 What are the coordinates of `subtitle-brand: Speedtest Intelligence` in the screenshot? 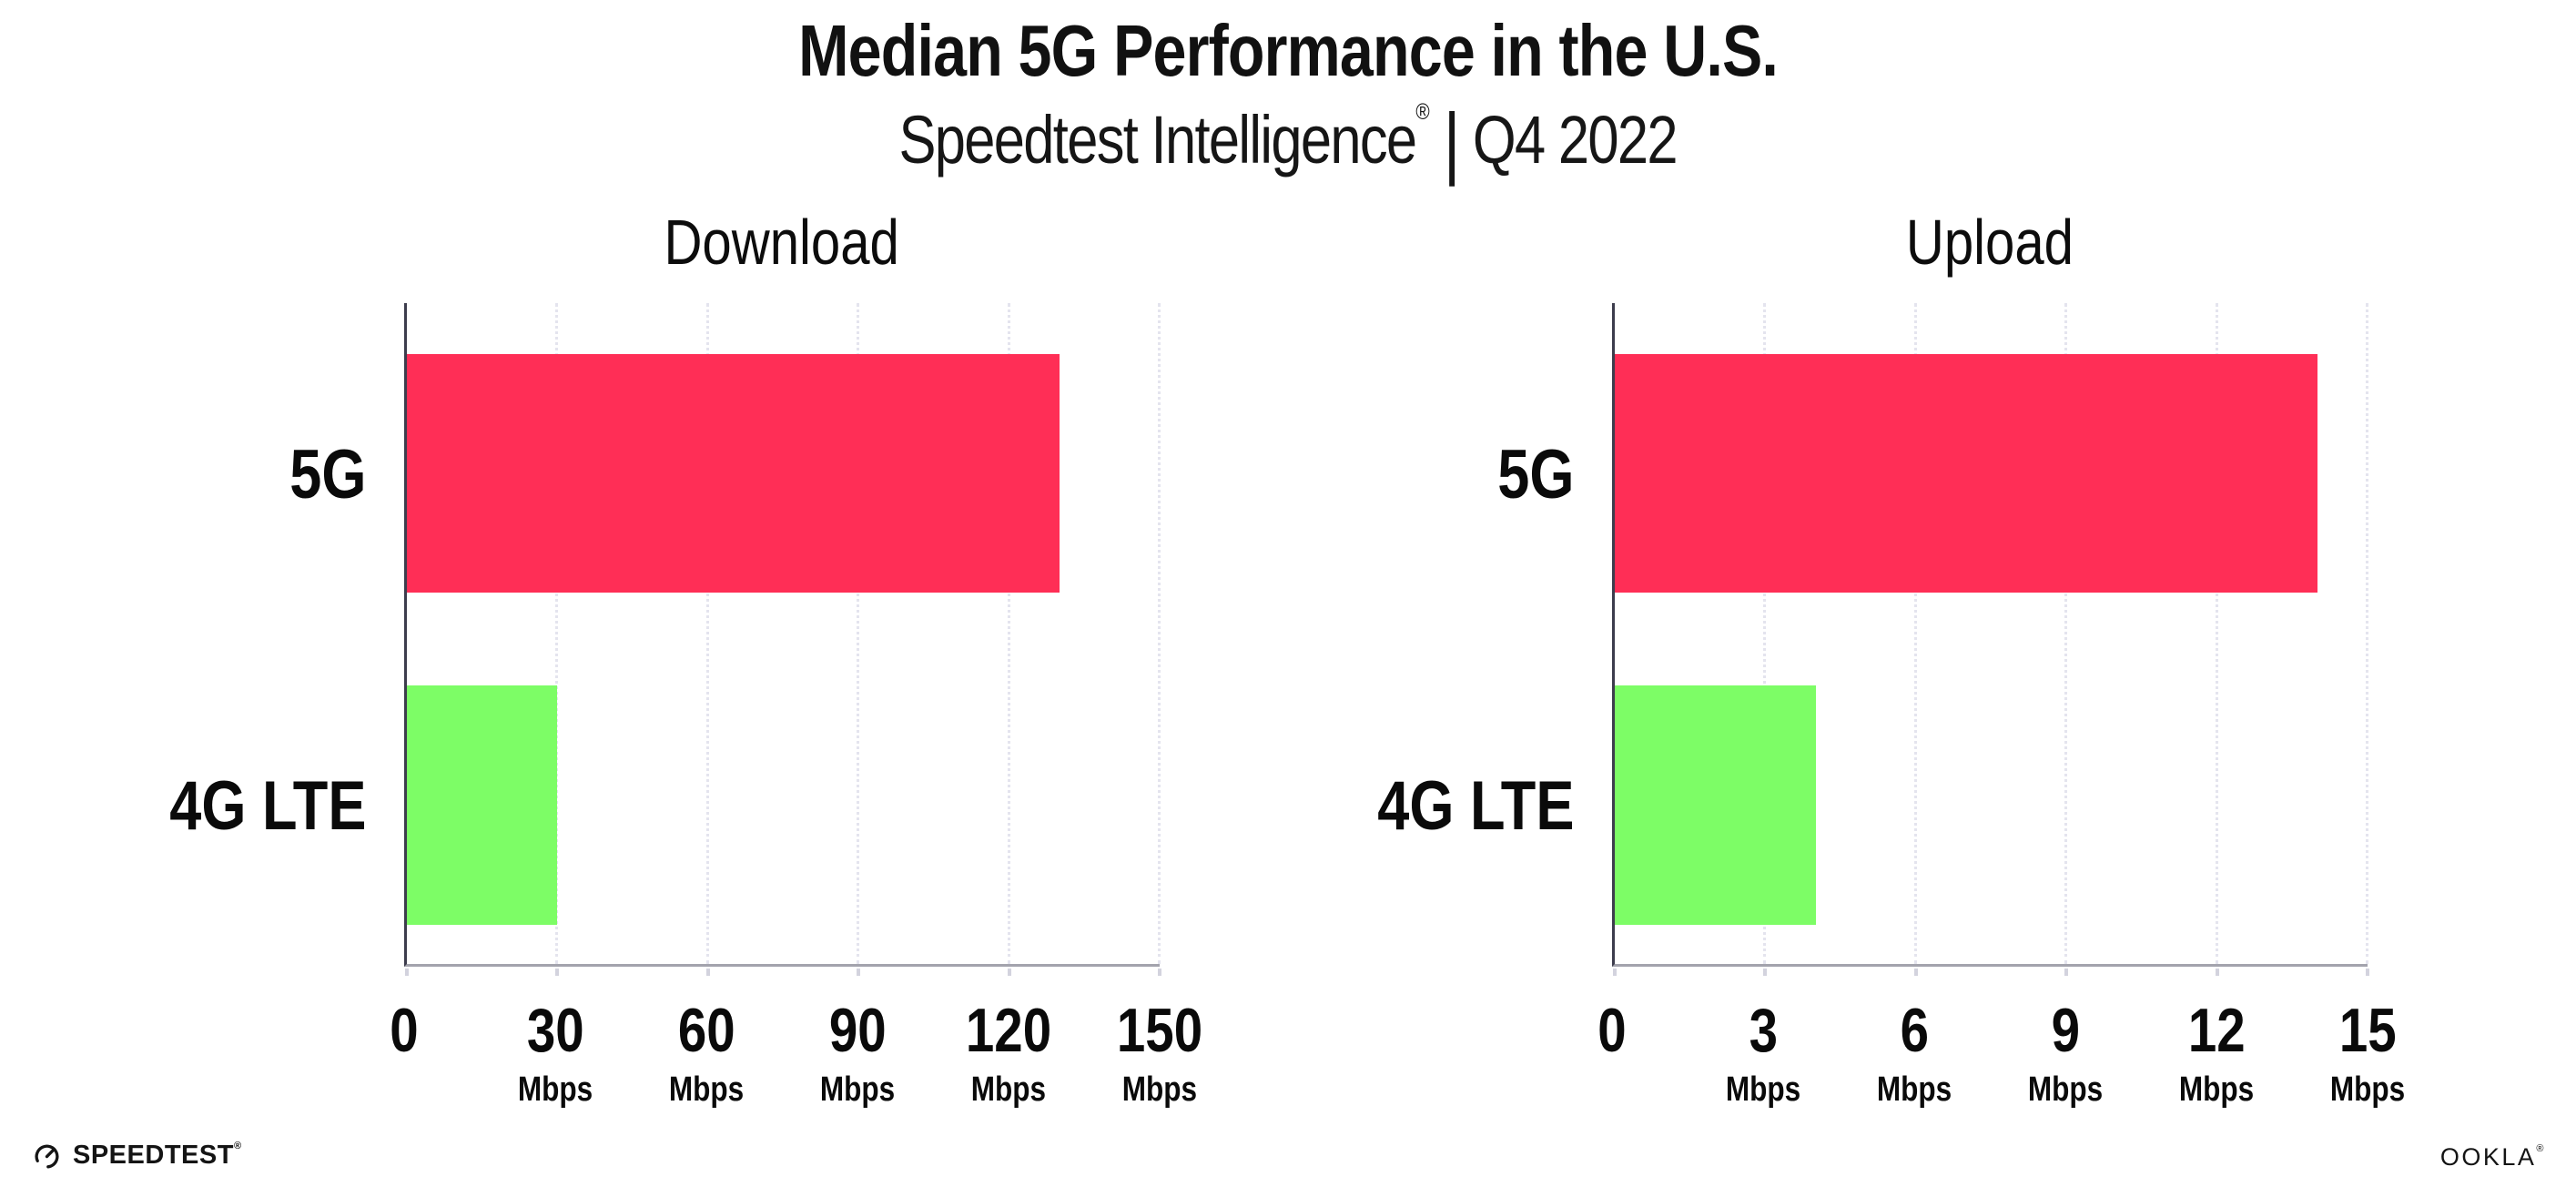 It's located at (1158, 140).